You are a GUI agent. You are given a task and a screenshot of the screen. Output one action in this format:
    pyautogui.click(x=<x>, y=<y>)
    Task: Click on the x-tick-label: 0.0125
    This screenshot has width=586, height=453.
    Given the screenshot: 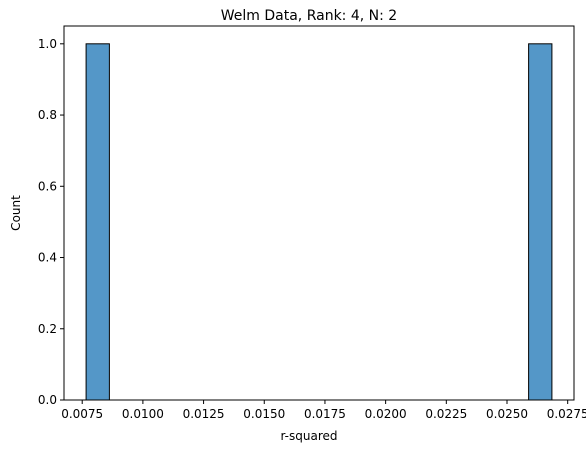 What is the action you would take?
    pyautogui.click(x=204, y=414)
    